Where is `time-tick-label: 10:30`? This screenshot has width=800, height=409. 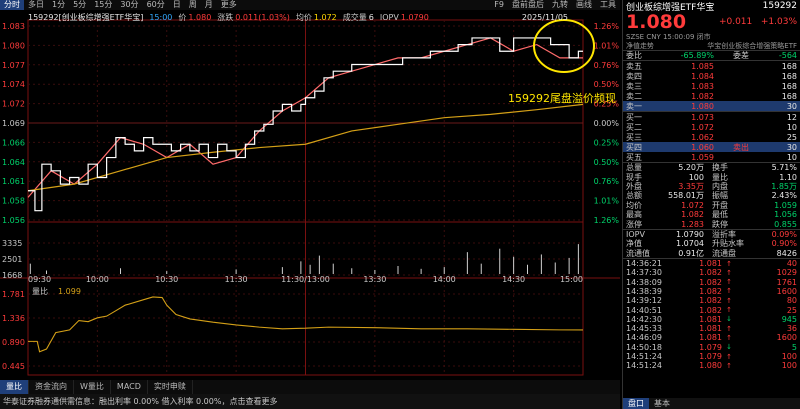
time-tick-label: 10:30 is located at coordinates (166, 279).